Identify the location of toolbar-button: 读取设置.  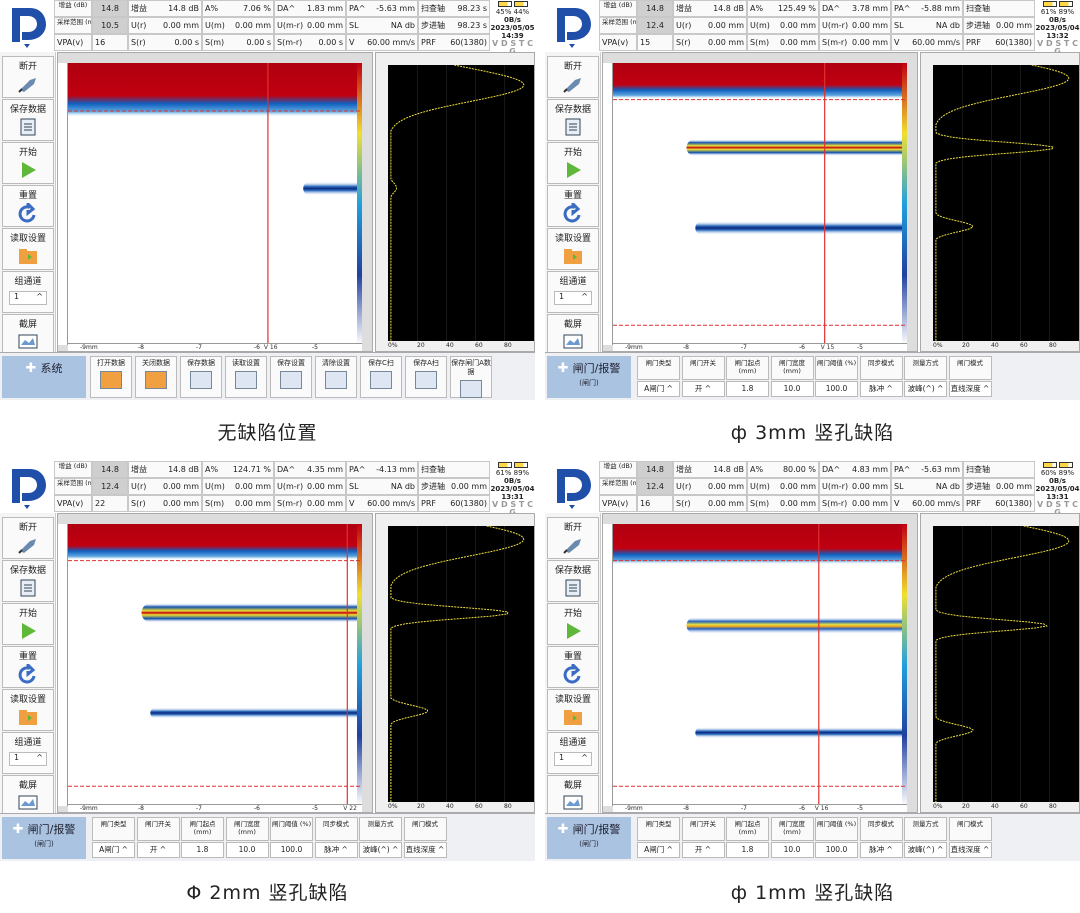
(246, 377).